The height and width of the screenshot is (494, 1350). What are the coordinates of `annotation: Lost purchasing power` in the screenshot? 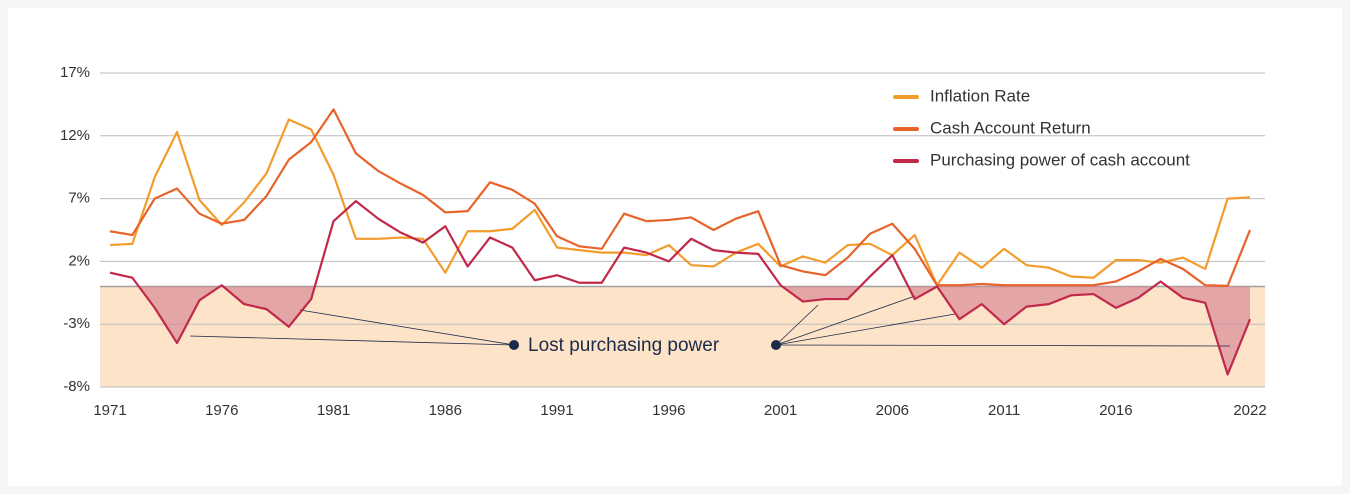 It's located at (624, 345).